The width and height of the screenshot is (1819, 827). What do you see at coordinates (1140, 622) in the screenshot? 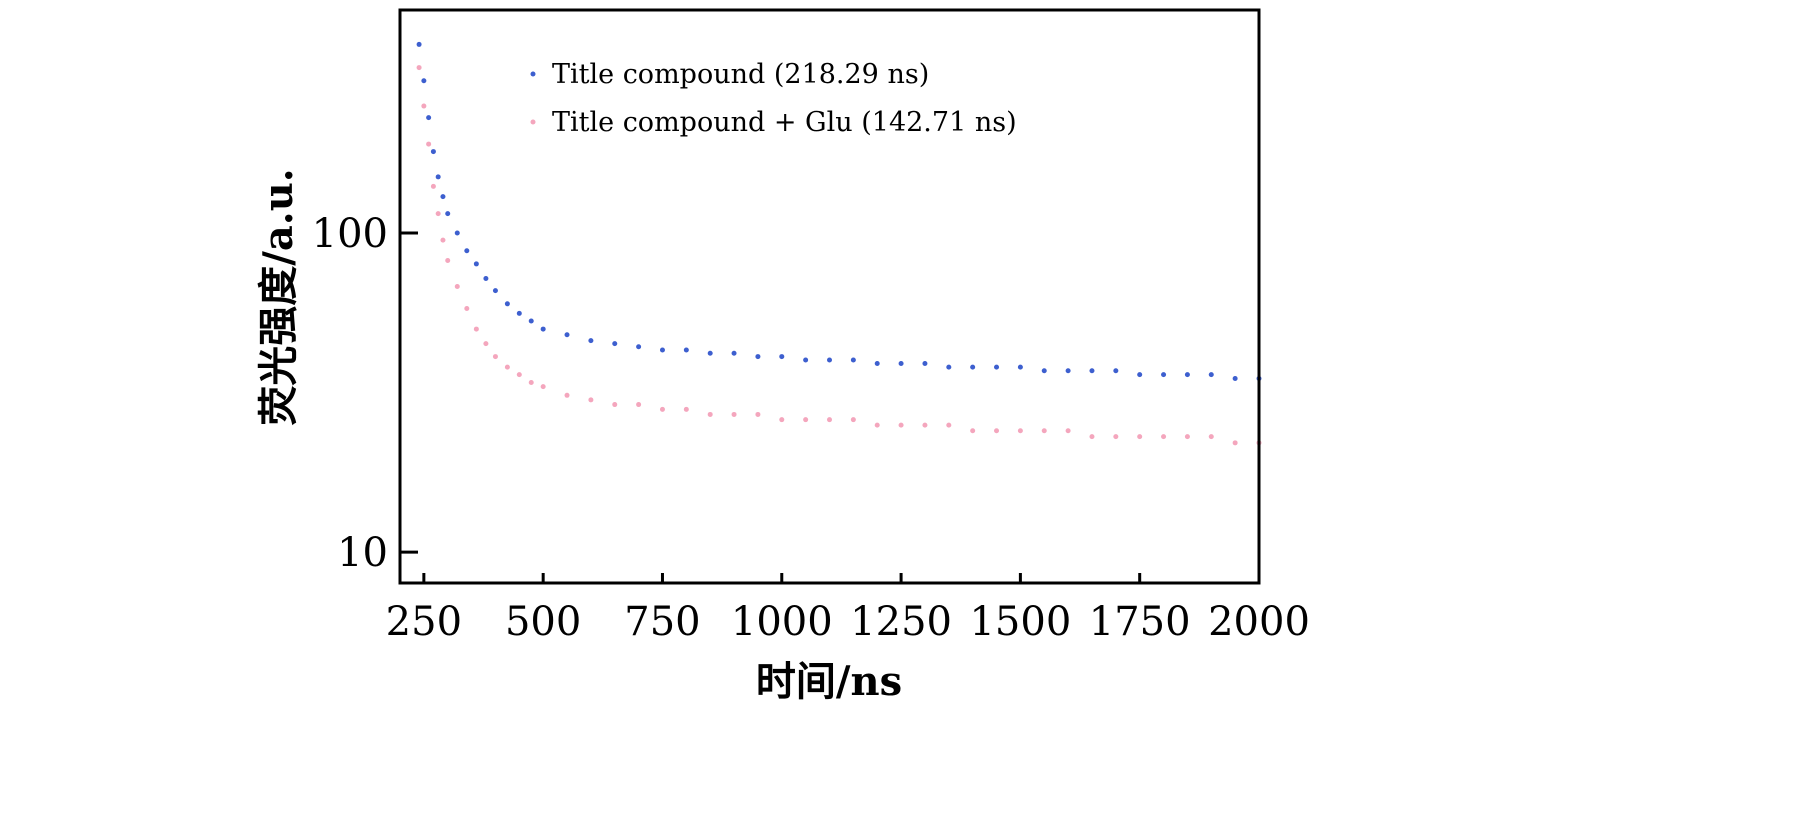
I see `x-tick-label: 1750` at bounding box center [1140, 622].